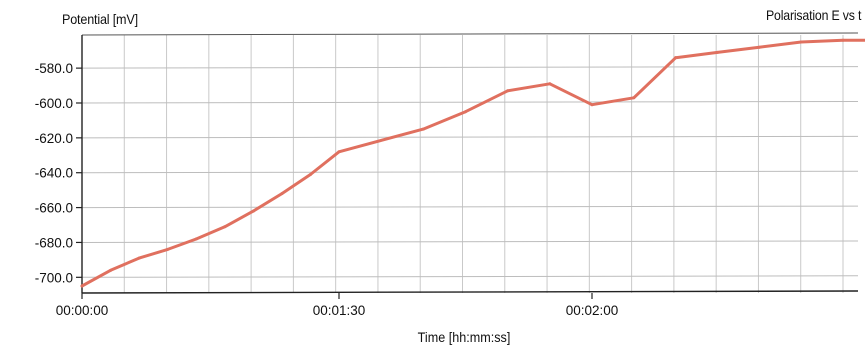 The width and height of the screenshot is (865, 356). I want to click on y-tick-label: -660.0, so click(54, 208).